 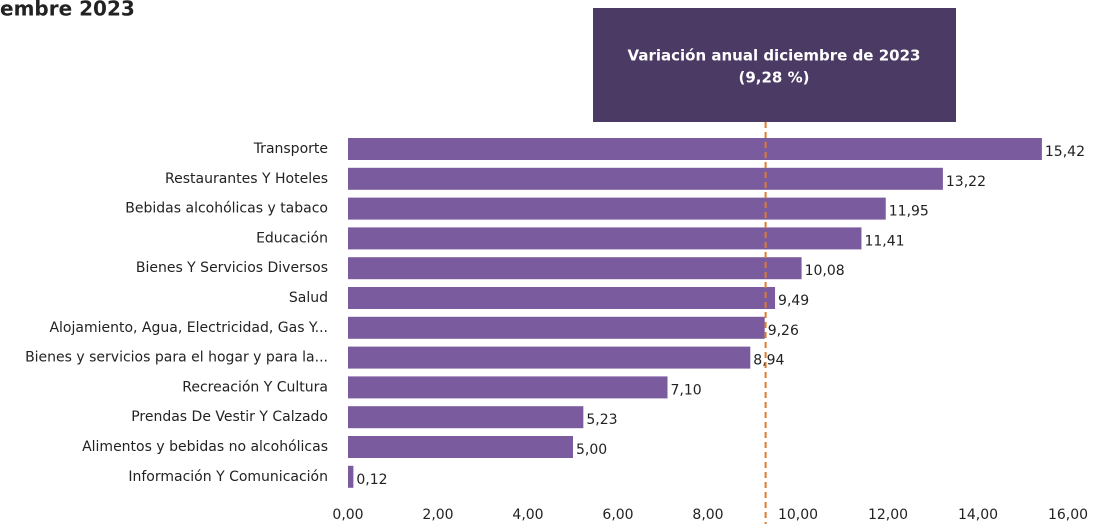 I want to click on data-label: 5,00, so click(x=591, y=450).